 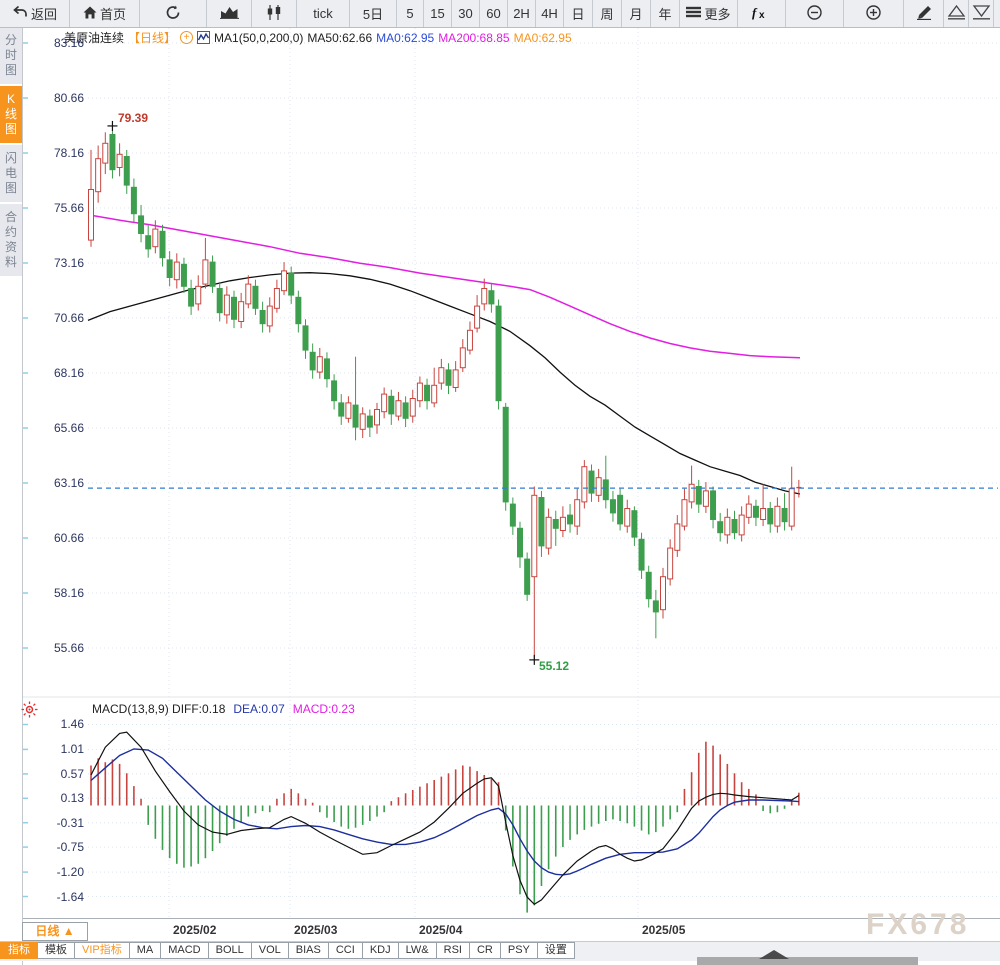 What do you see at coordinates (578, 13) in the screenshot?
I see `interval-day-button: 日` at bounding box center [578, 13].